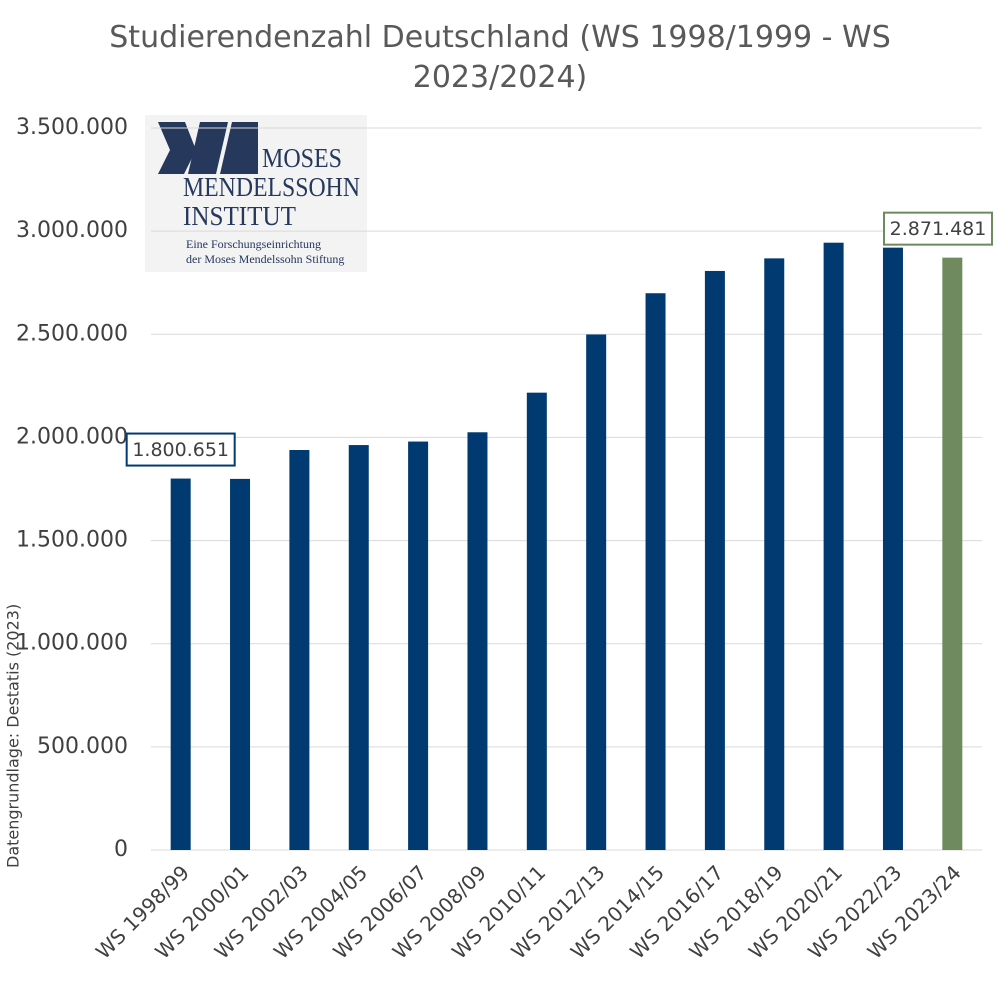 The width and height of the screenshot is (1000, 1000). I want to click on logo-tagline: der Moses Mendelssohn Stiftung, so click(265, 259).